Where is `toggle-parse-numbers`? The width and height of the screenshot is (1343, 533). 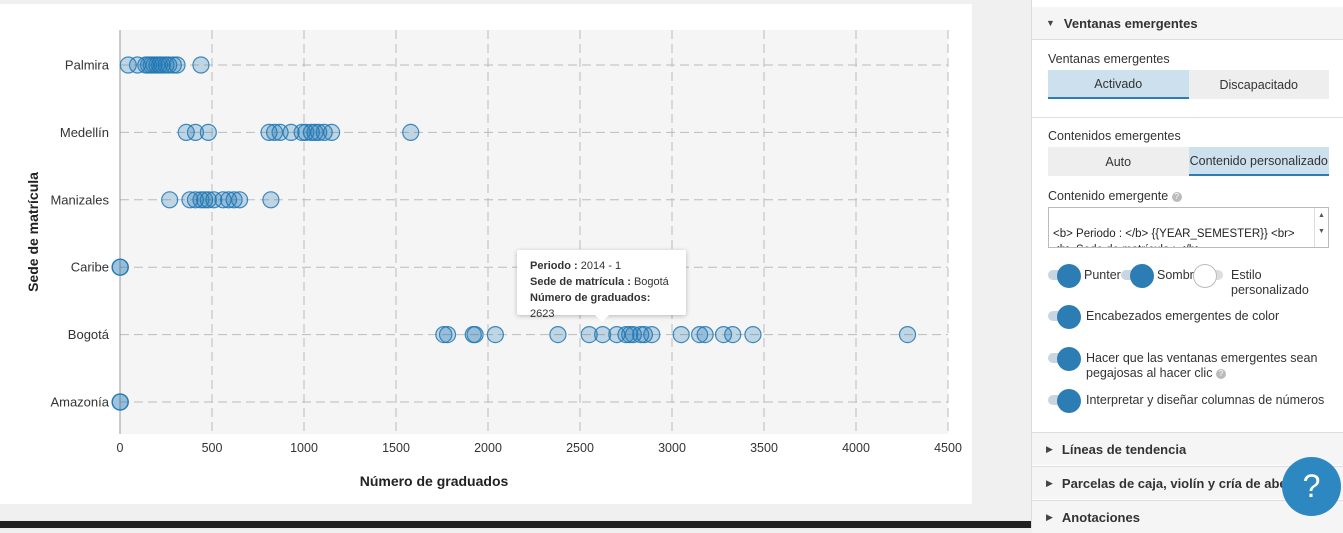 toggle-parse-numbers is located at coordinates (1064, 401).